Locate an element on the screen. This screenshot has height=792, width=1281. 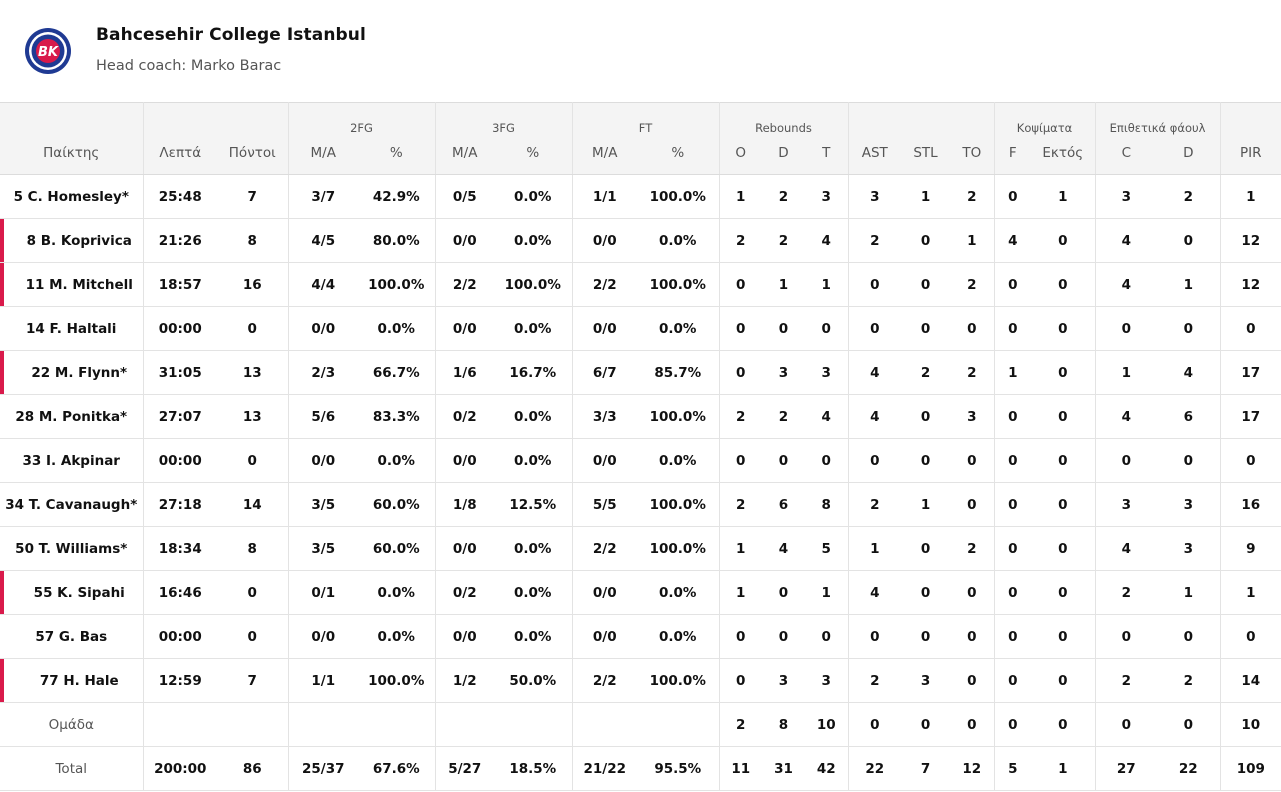
cell-fg2-pct is located at coordinates (396, 724).